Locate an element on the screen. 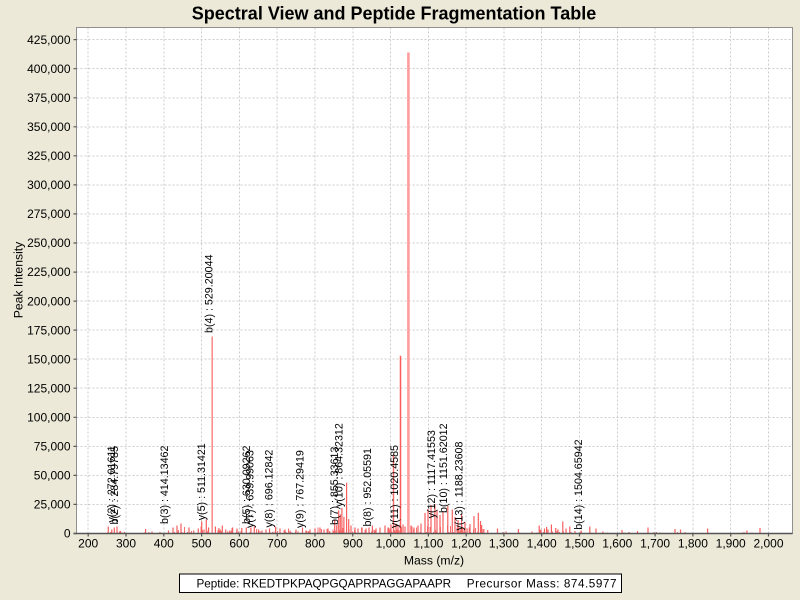  svg-text: y(9) : 767.29419 is located at coordinates (300, 489).